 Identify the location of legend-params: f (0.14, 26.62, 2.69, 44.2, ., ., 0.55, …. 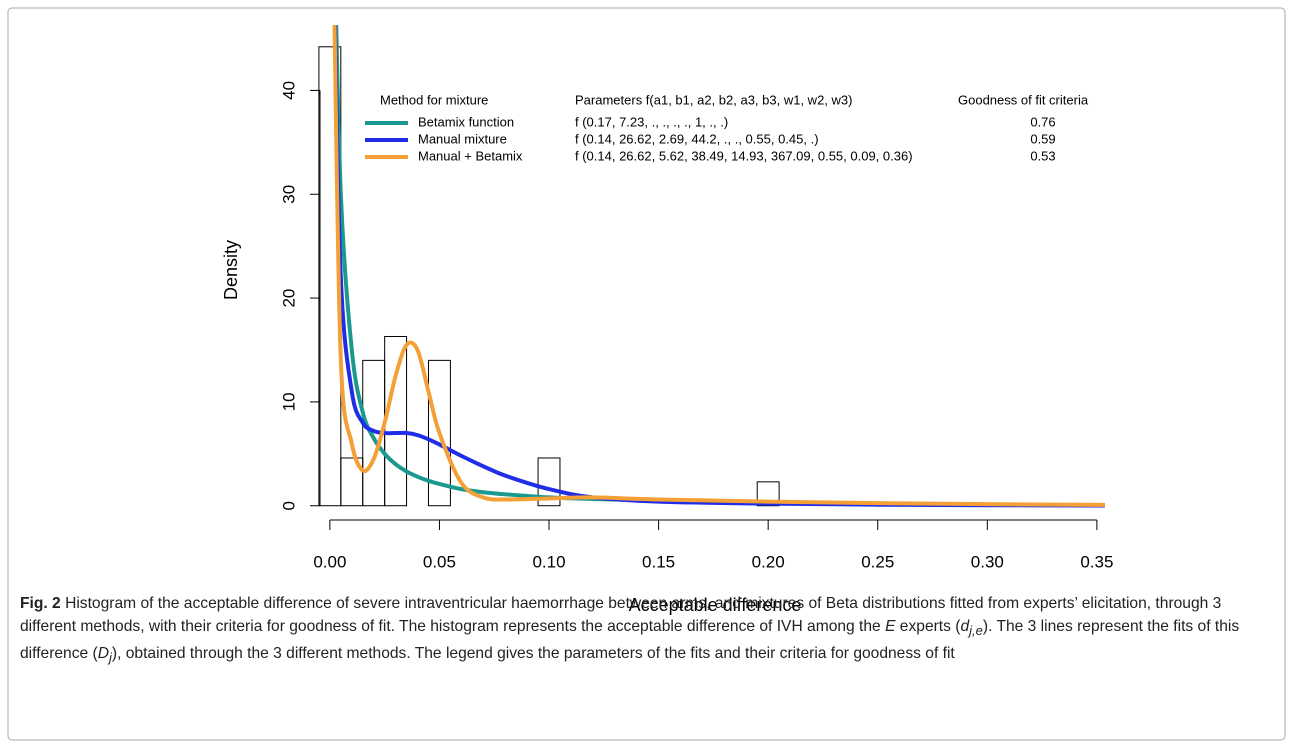
(697, 138).